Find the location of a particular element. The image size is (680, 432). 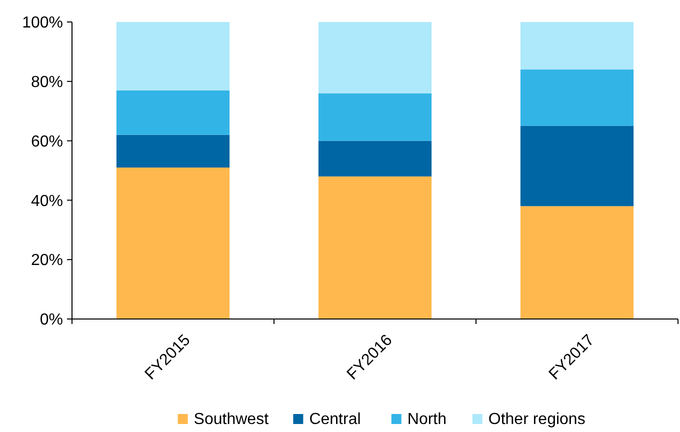

legend-label: Other regions is located at coordinates (537, 419).